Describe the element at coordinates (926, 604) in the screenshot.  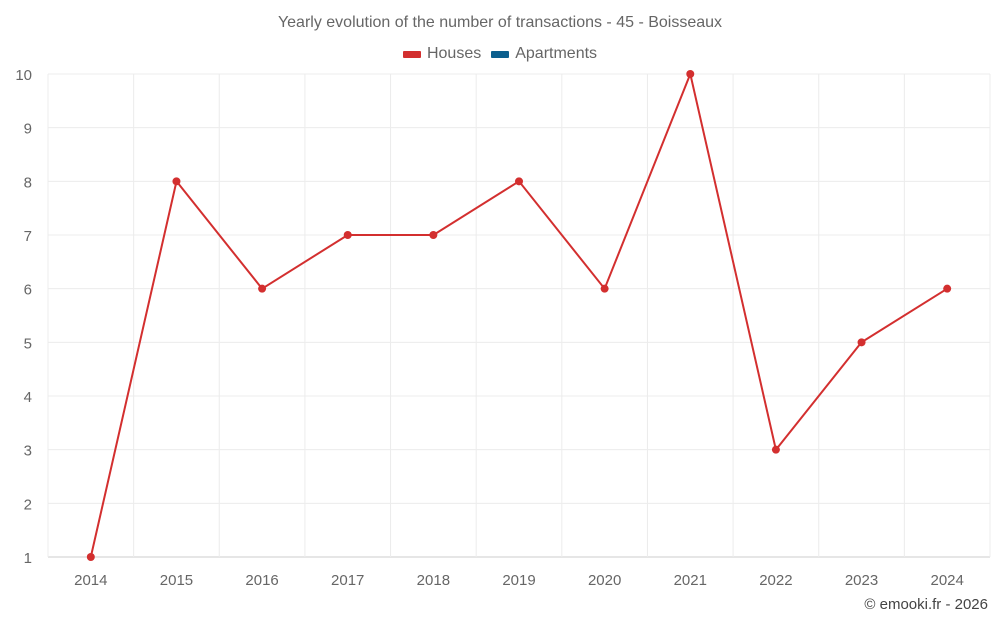
I see `credit-text: © emooki.fr - 2026` at that location.